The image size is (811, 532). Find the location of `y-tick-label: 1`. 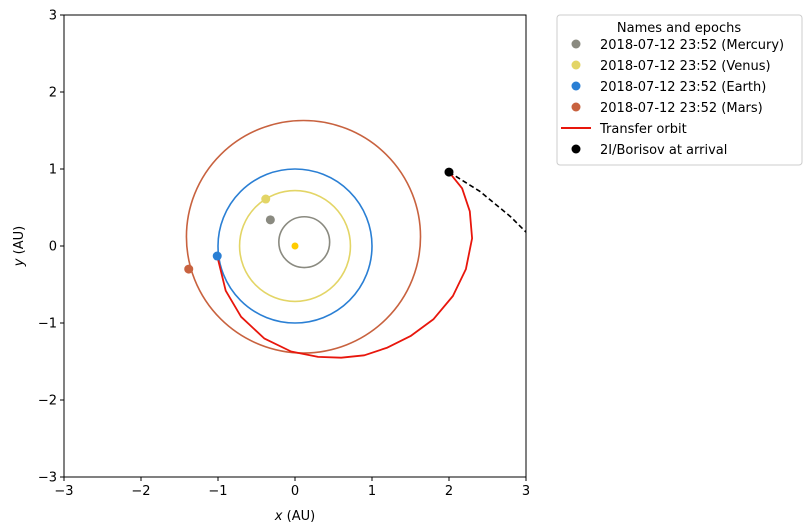

y-tick-label: 1 is located at coordinates (53, 170).